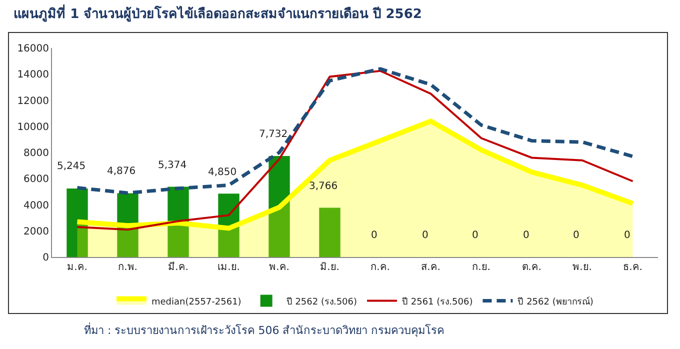 This screenshot has height=349, width=680. Describe the element at coordinates (33, 49) in the screenshot. I see `y-tick-label: 16000` at that location.